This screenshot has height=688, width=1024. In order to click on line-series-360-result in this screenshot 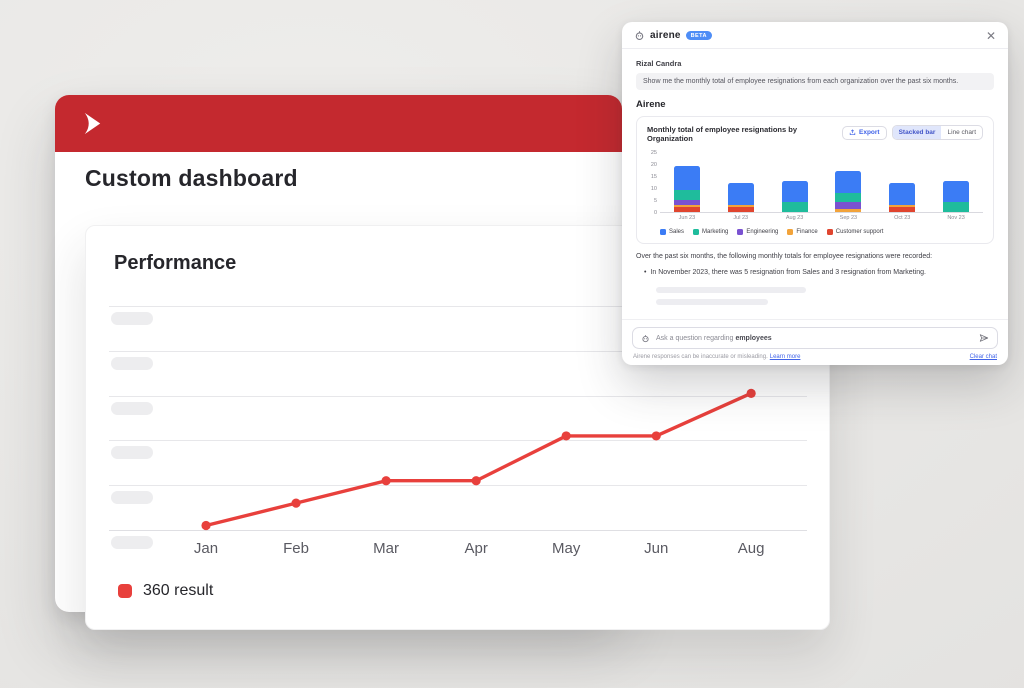, I will do `click(478, 459)`.